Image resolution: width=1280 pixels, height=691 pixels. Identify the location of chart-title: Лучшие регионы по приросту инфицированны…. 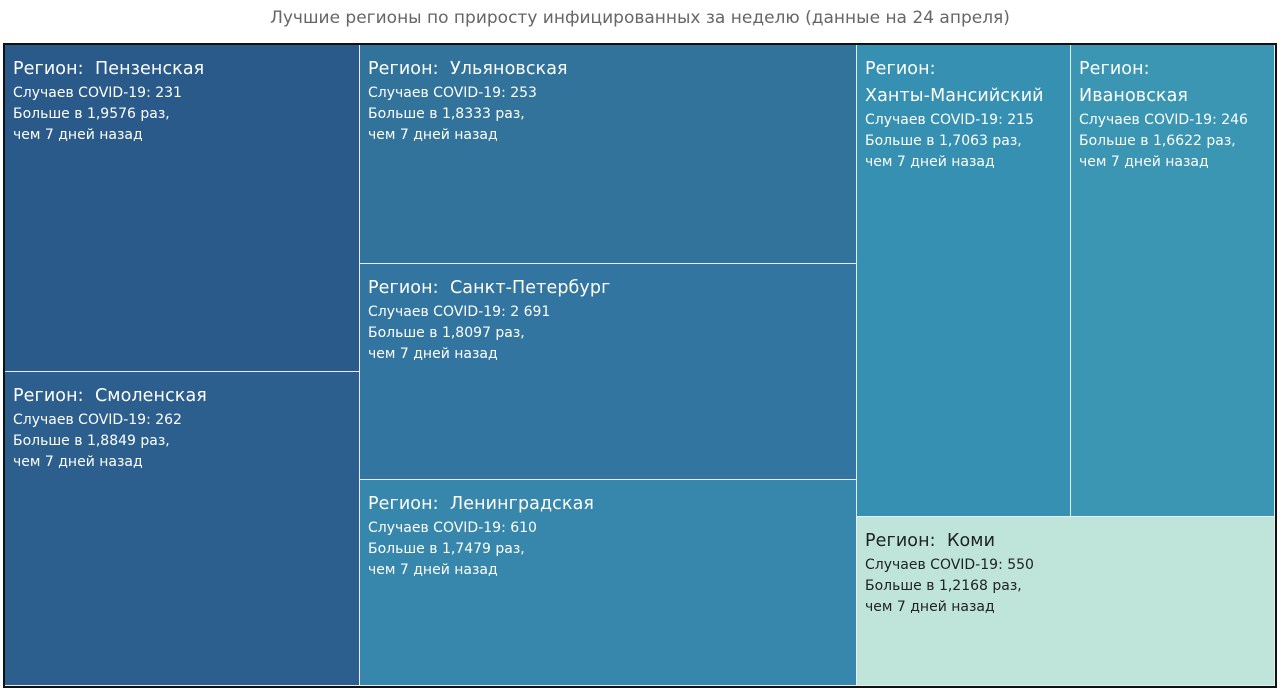
(640, 18).